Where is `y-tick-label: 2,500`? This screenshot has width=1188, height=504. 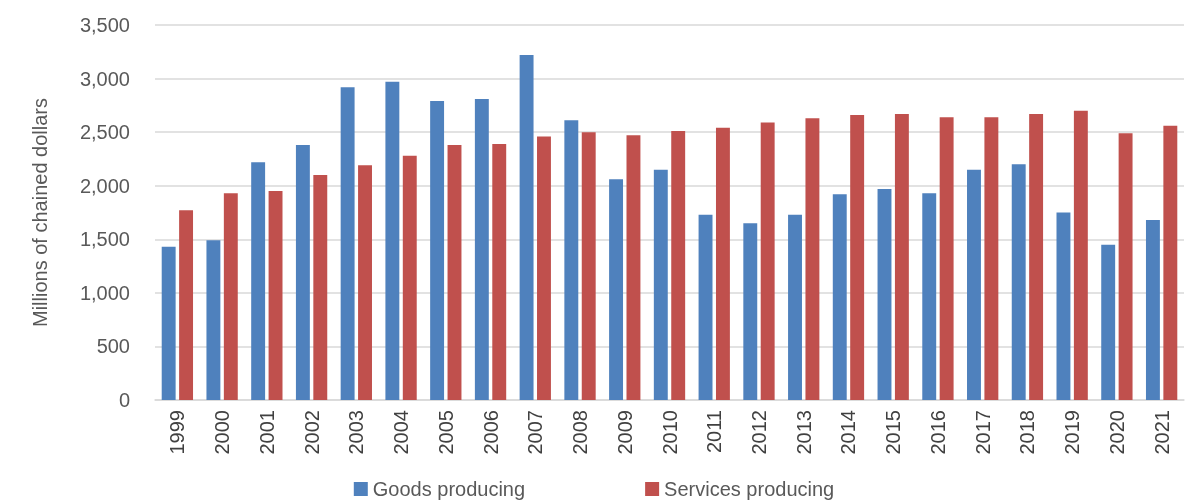 y-tick-label: 2,500 is located at coordinates (104, 132).